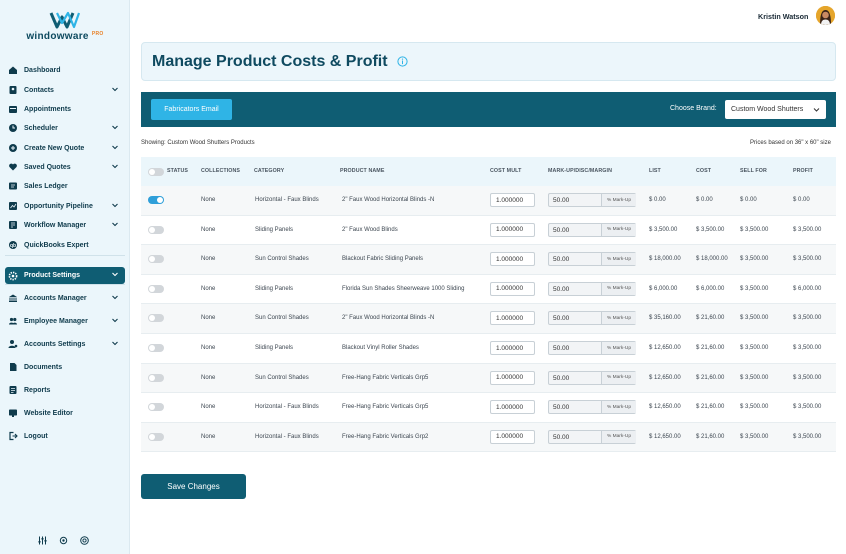  Describe the element at coordinates (65, 367) in the screenshot. I see `sidebar-item-documents: Documents` at that location.